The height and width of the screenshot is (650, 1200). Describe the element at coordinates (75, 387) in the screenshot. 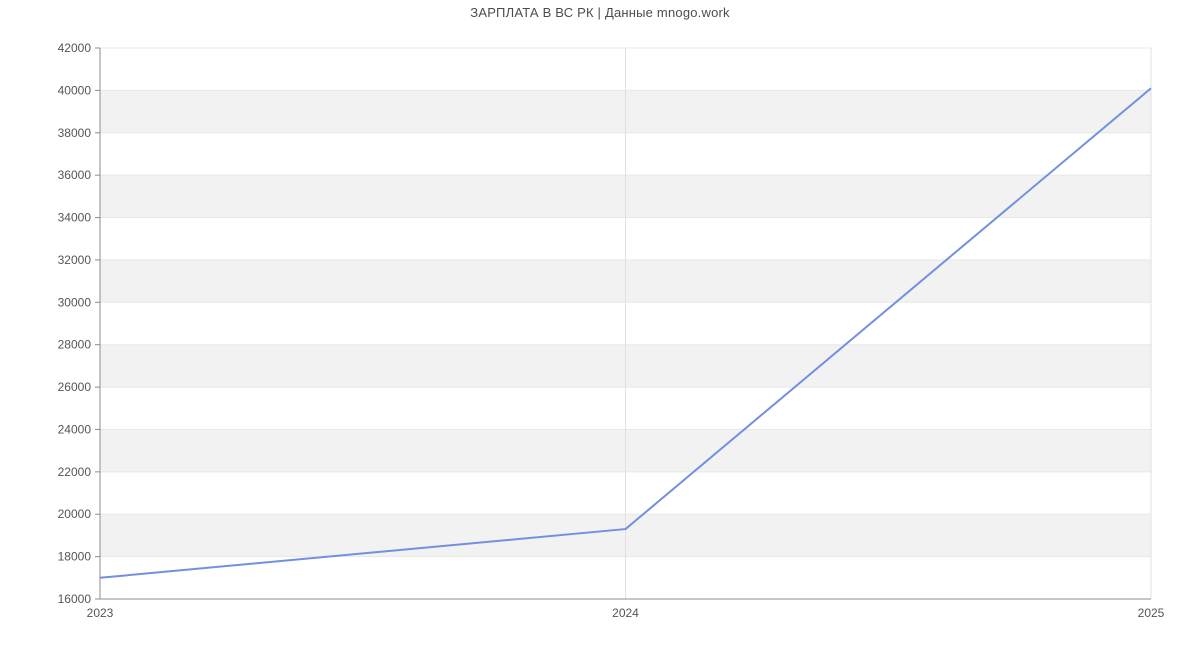

I see `y-axis-tick-label: 26000` at that location.